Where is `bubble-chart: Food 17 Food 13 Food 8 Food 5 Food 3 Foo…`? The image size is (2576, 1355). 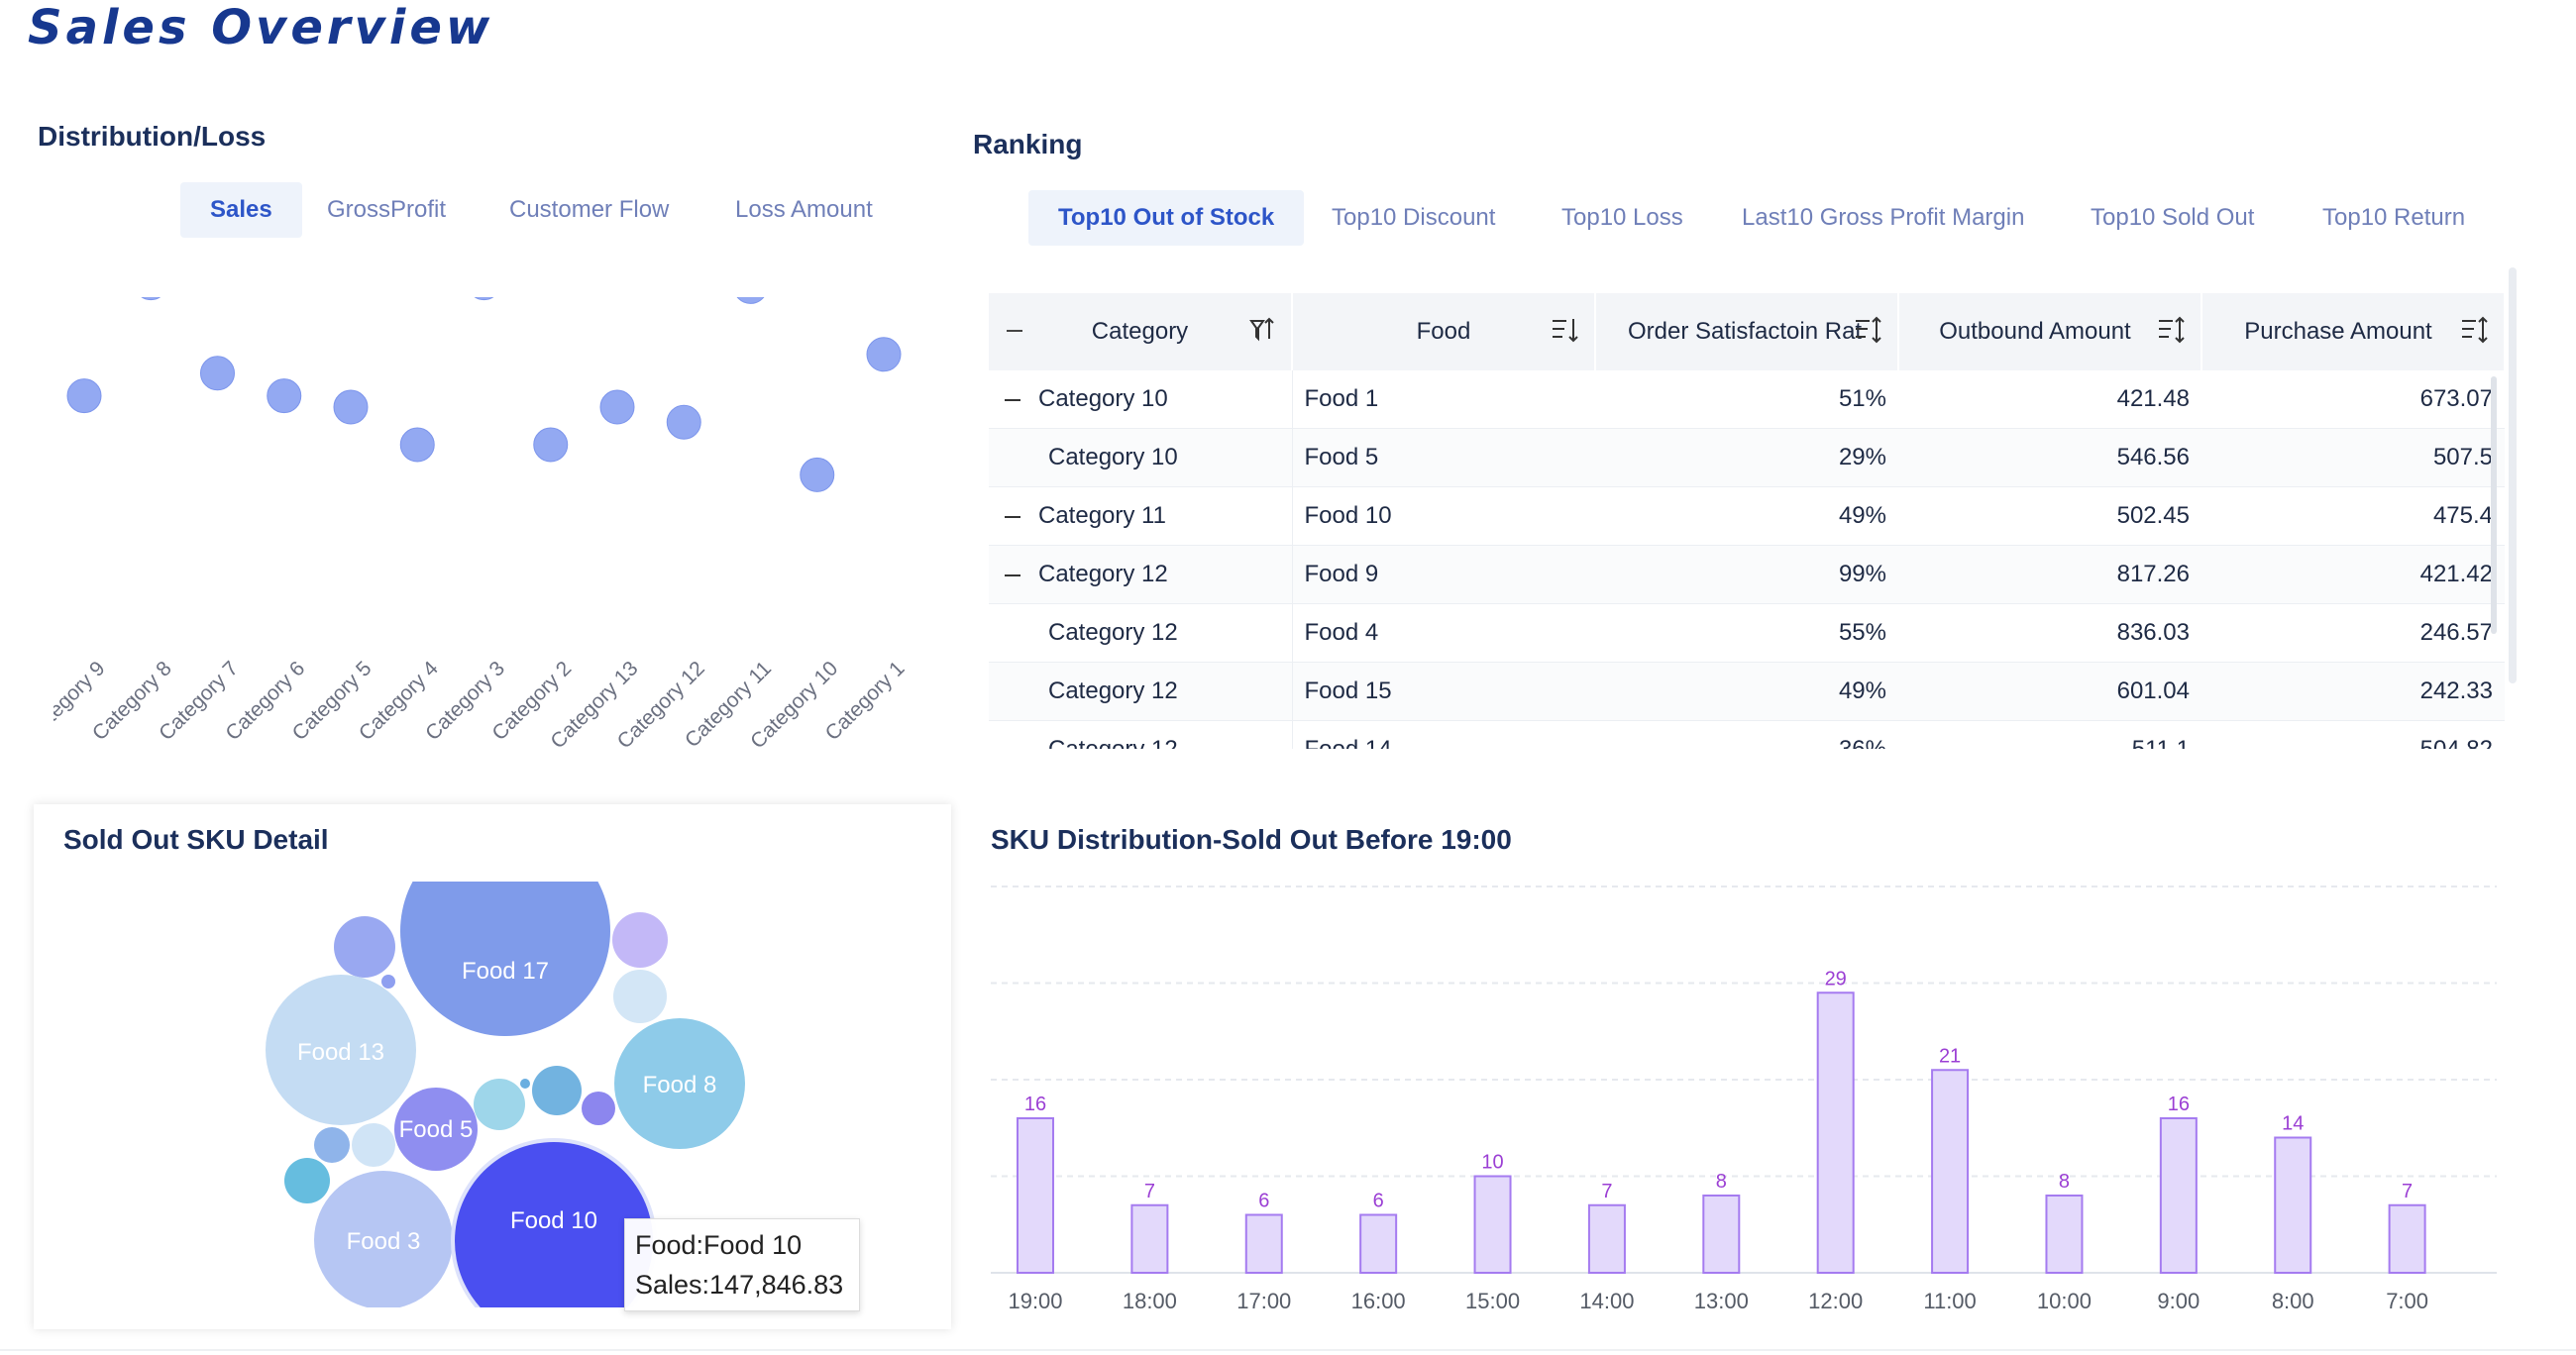
bubble-chart: Food 17 Food 13 Food 8 Food 5 Food 3 Foo… is located at coordinates (505, 1095).